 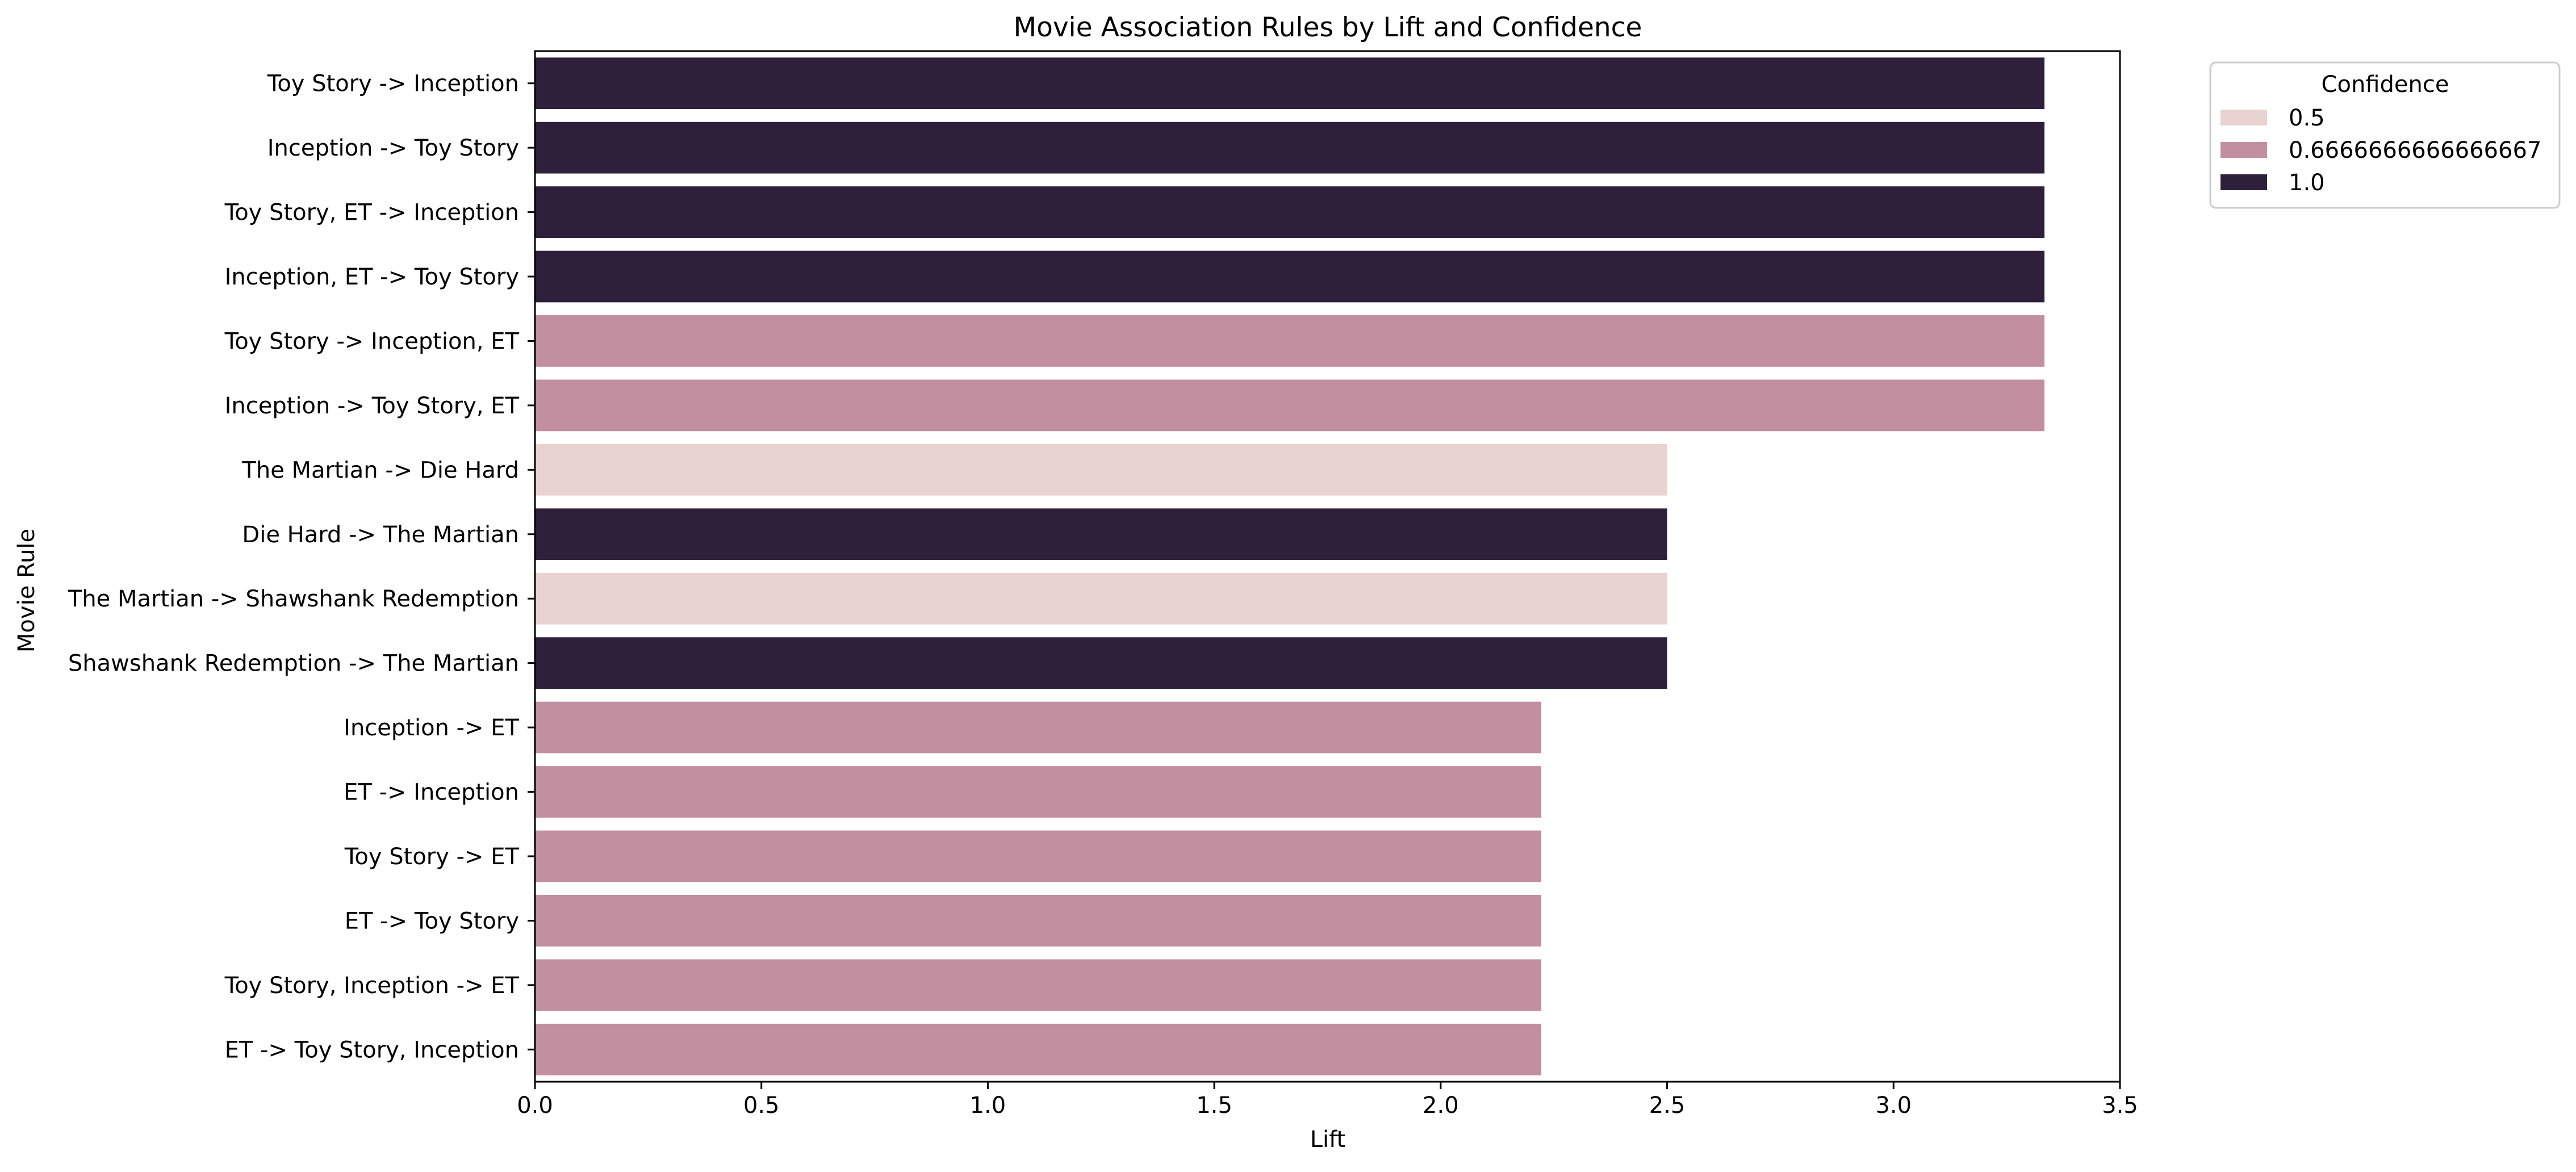 I want to click on y-tick-label: Inception -> Toy Story, so click(x=393, y=148).